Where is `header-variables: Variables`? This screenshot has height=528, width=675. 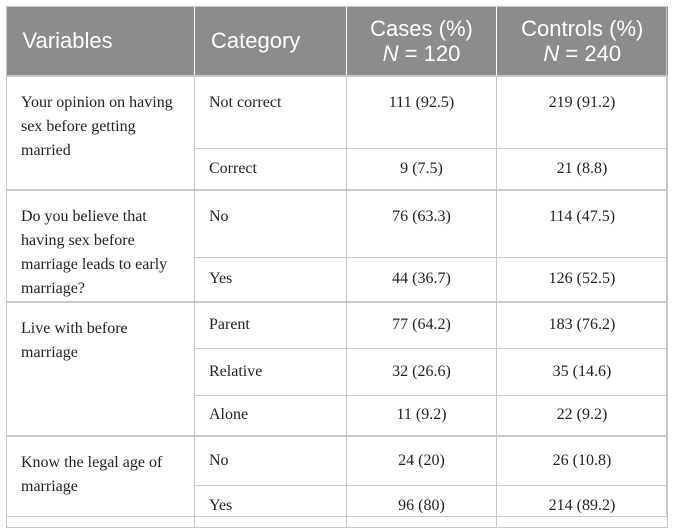 header-variables: Variables is located at coordinates (100, 41).